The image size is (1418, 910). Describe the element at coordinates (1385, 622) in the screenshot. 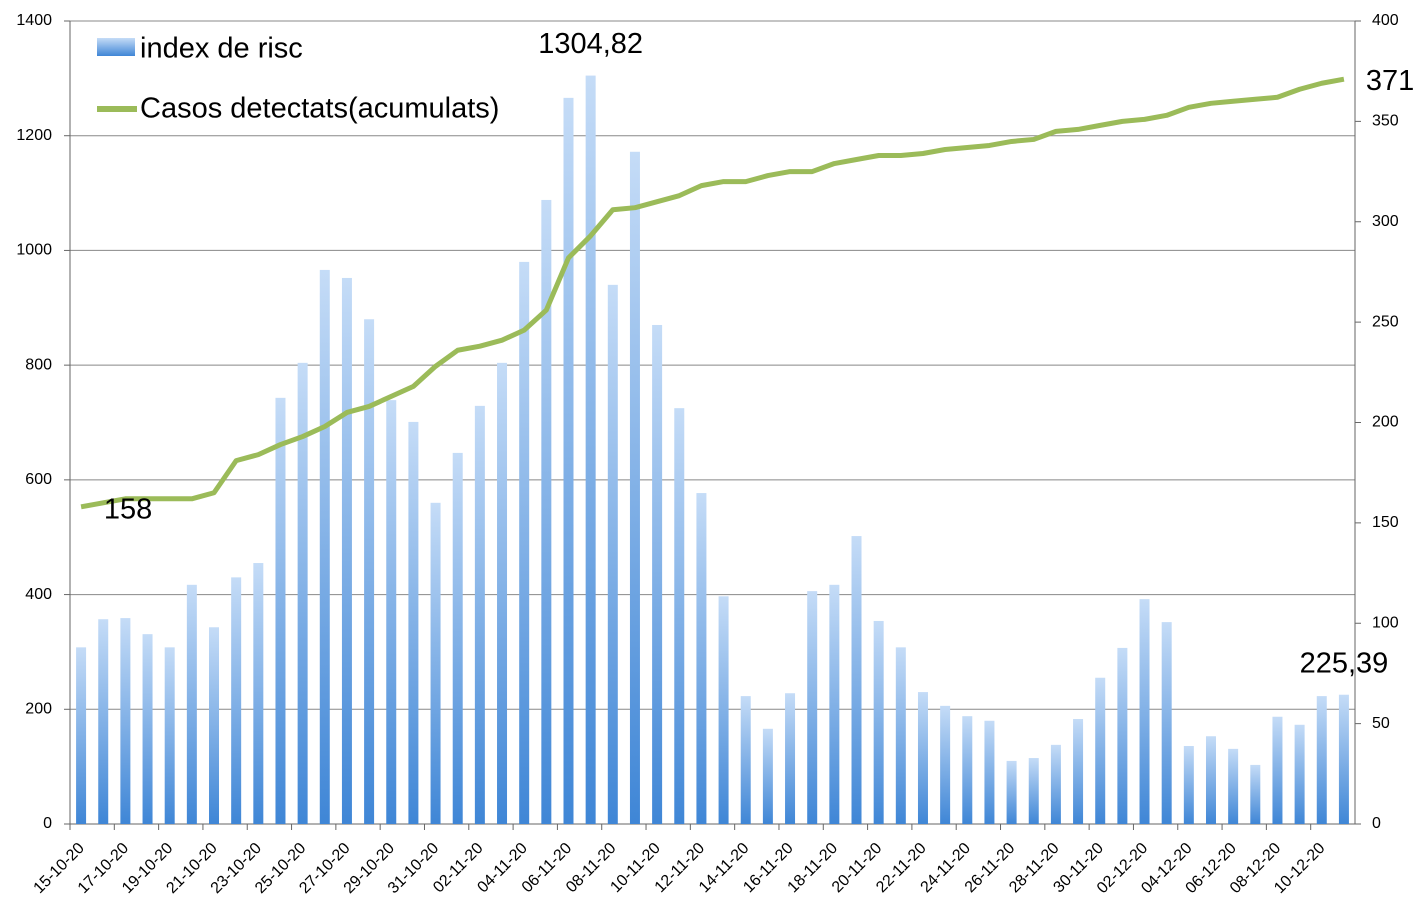

I see `y2-tick-label: 100` at that location.